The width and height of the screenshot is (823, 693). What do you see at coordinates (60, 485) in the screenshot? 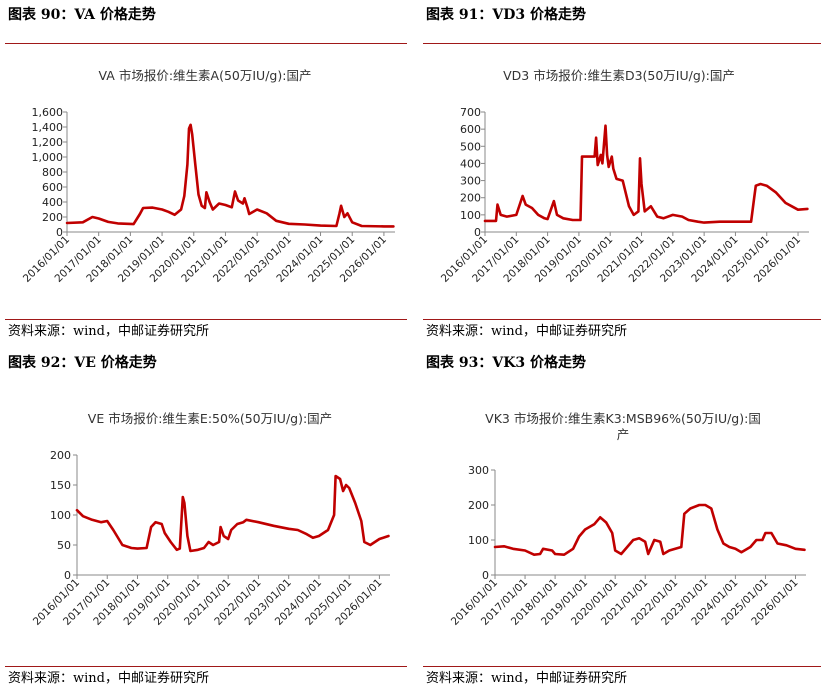
I see `y-tick-label: 150` at bounding box center [60, 485].